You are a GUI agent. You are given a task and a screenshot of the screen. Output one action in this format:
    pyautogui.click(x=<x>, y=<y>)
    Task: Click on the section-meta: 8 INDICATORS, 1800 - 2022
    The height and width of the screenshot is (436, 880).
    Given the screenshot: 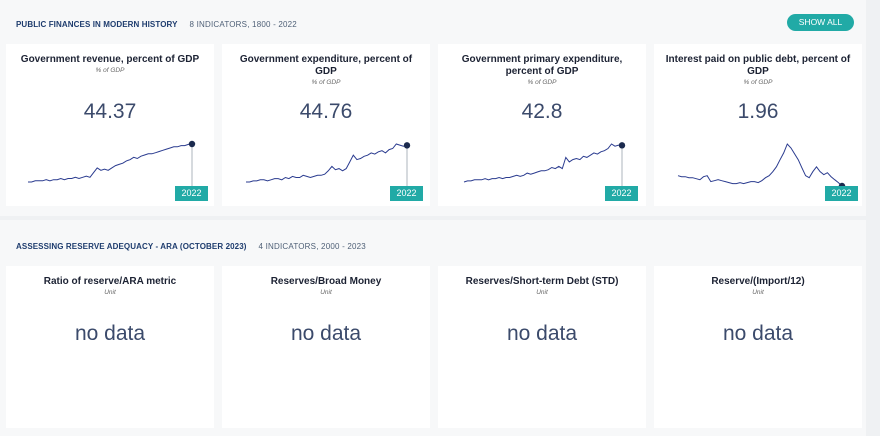 What is the action you would take?
    pyautogui.click(x=243, y=24)
    